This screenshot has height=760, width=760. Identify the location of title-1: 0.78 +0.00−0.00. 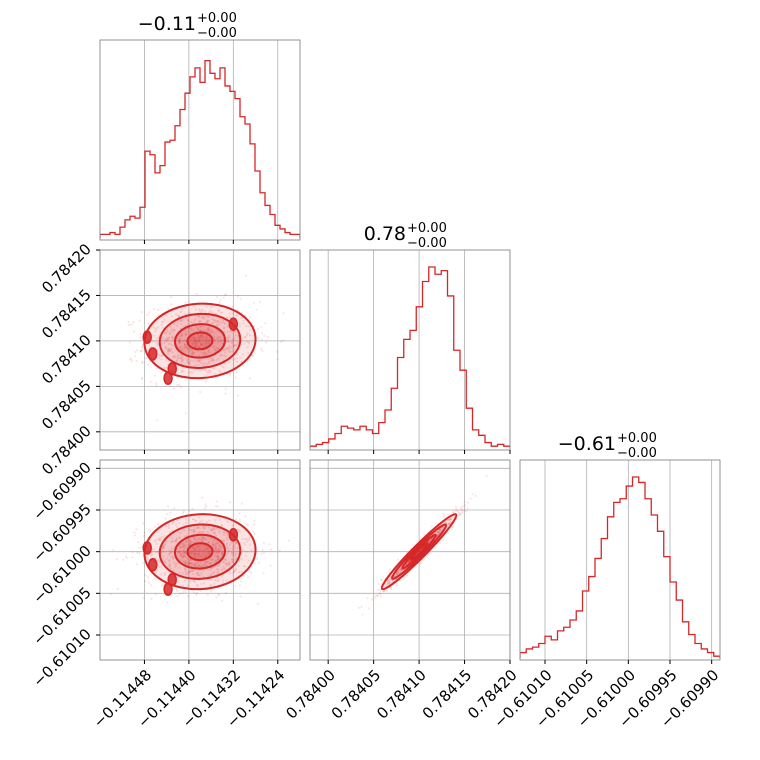
(405, 236).